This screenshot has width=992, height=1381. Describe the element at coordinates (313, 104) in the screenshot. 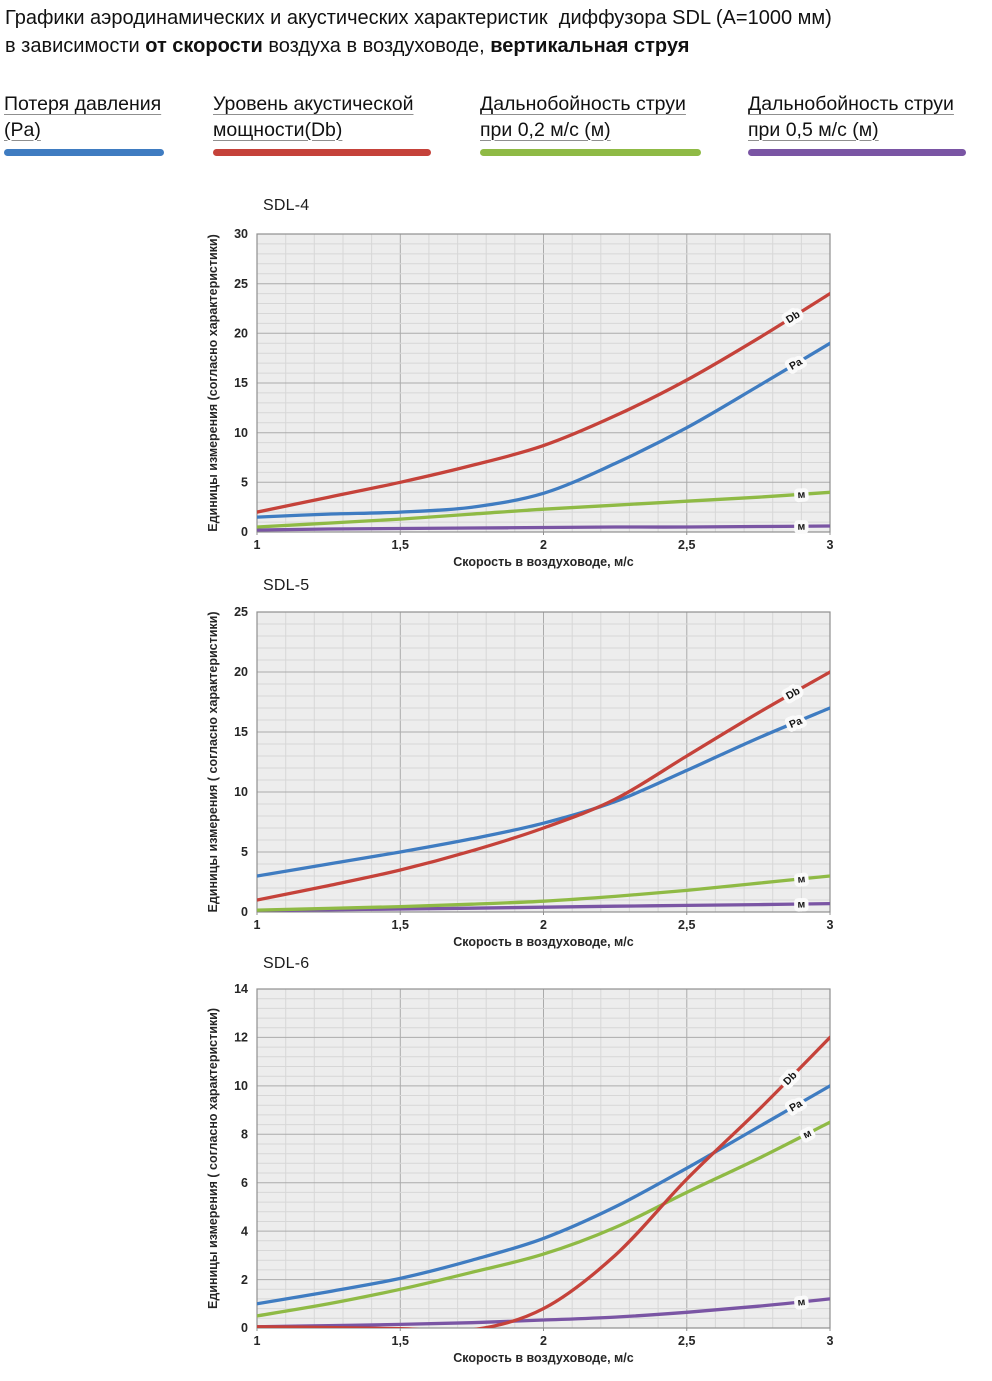

I see `legend-label-line1: Уровень акустической` at that location.